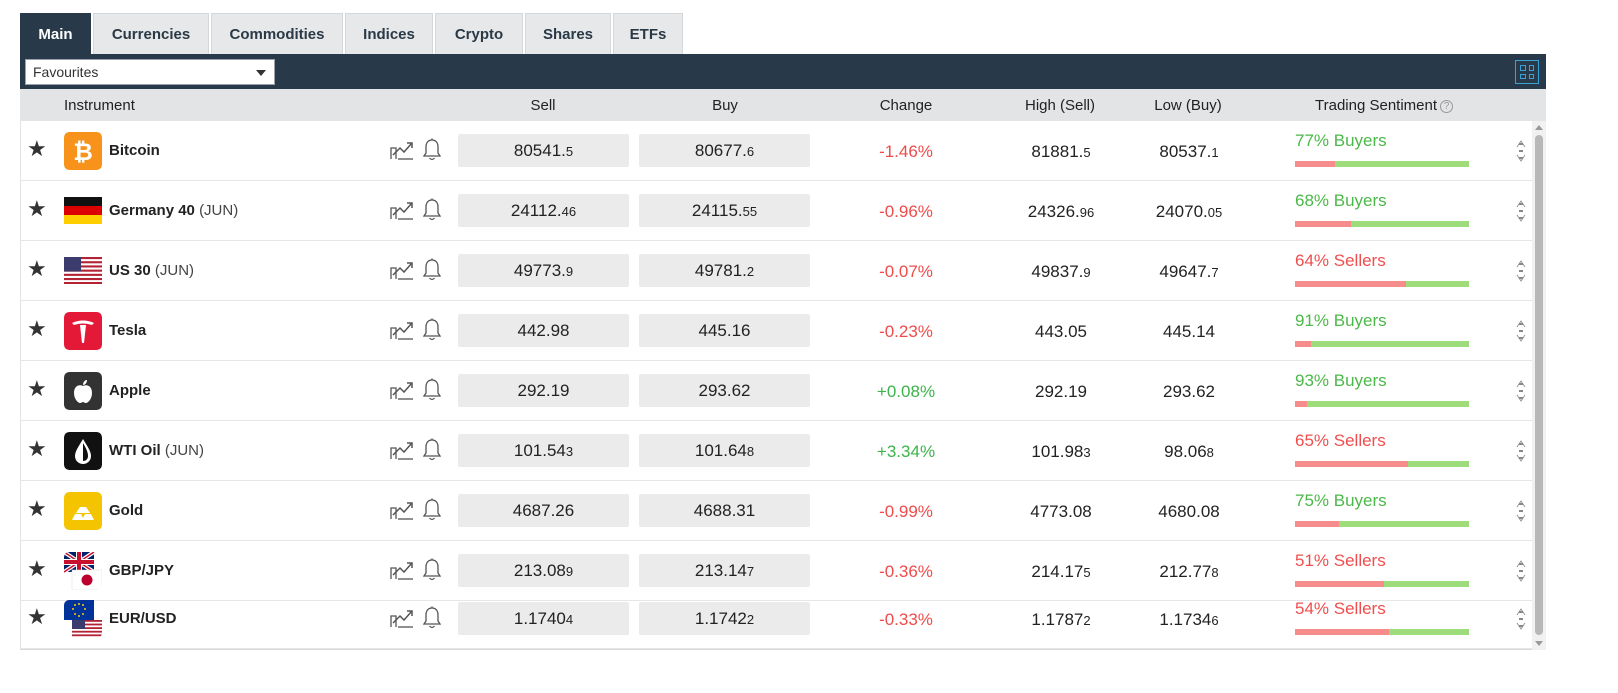 The image size is (1618, 693). What do you see at coordinates (543, 210) in the screenshot?
I see `sell-price-button: 24112.46` at bounding box center [543, 210].